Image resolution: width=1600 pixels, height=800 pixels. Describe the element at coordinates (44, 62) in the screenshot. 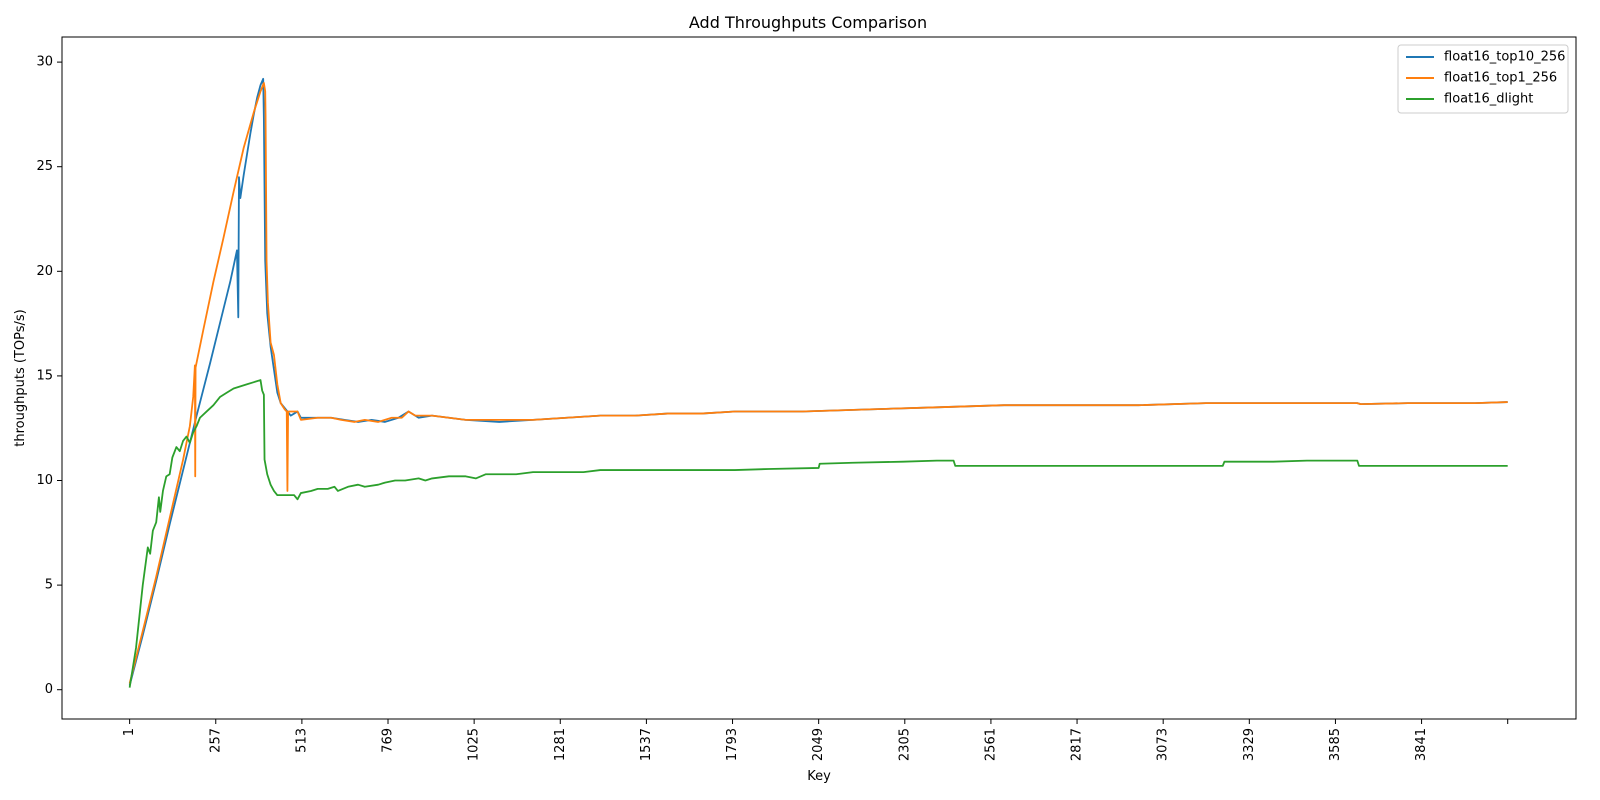

I see `y-tick-label: 30` at that location.